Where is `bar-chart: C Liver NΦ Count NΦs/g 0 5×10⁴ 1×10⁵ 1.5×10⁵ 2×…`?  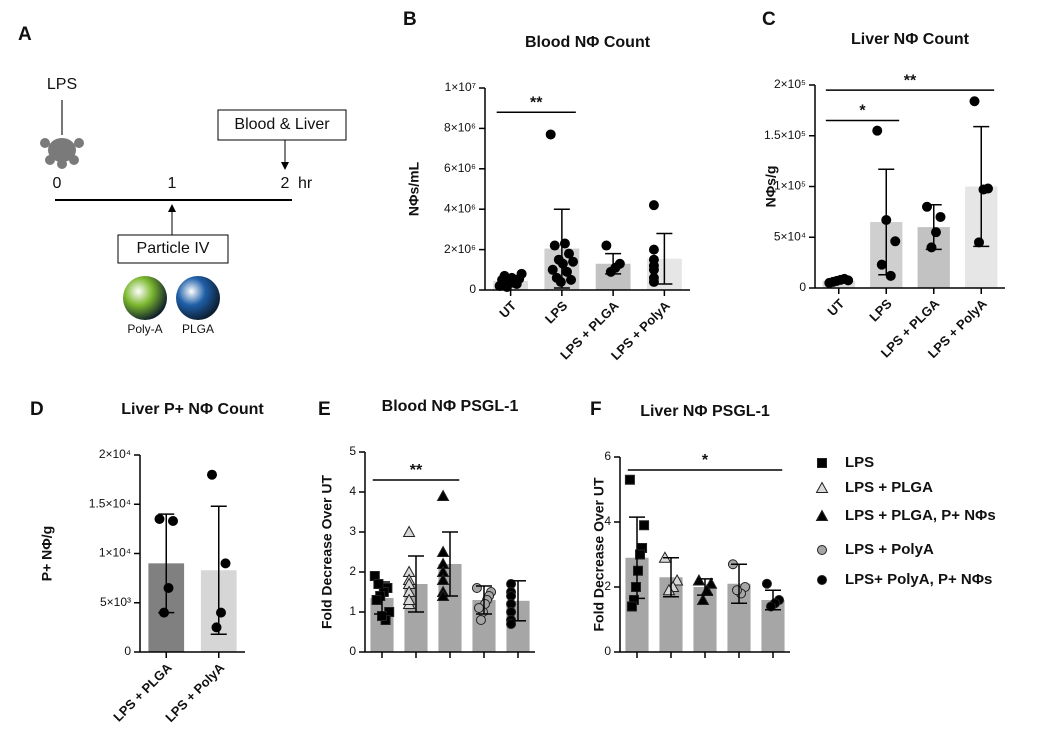 bar-chart: C Liver NΦ Count NΦs/g 0 5×10⁴ 1×10⁵ 1.5×10⁵ 2×… is located at coordinates (883, 185).